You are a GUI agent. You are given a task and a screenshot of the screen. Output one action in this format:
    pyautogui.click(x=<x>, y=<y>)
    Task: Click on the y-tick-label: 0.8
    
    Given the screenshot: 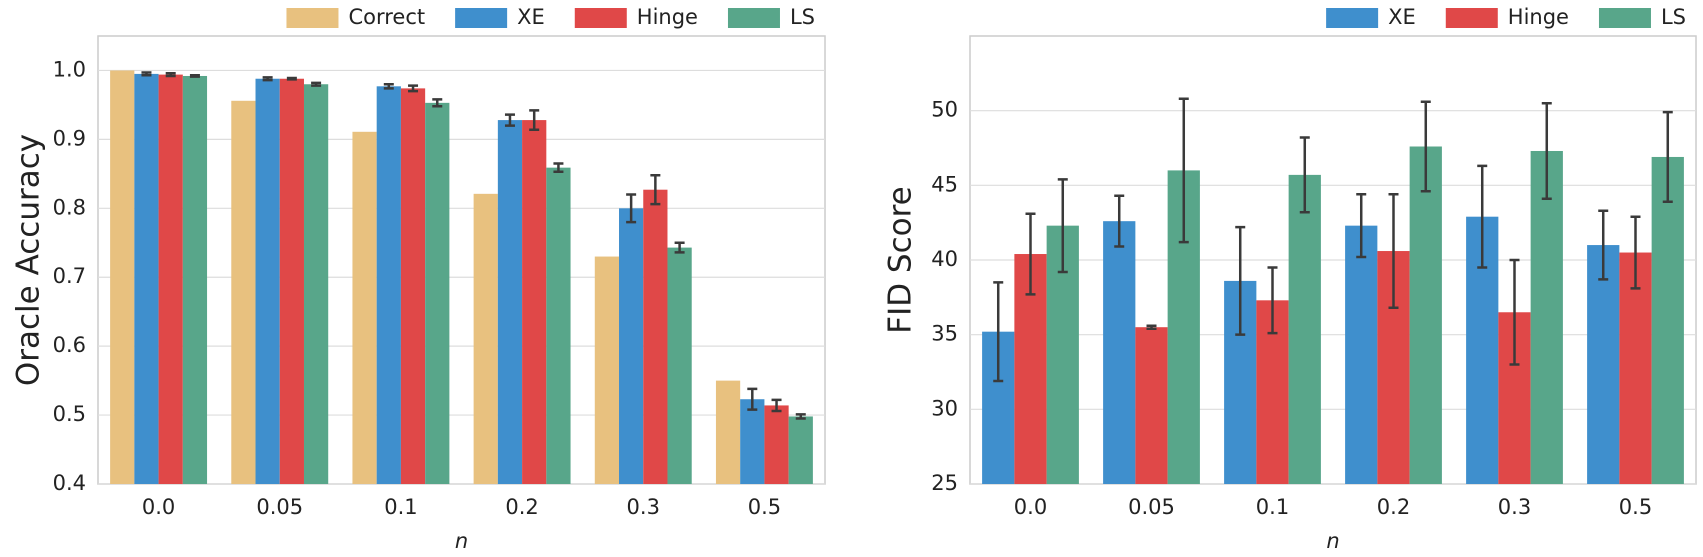 What is the action you would take?
    pyautogui.click(x=69, y=207)
    